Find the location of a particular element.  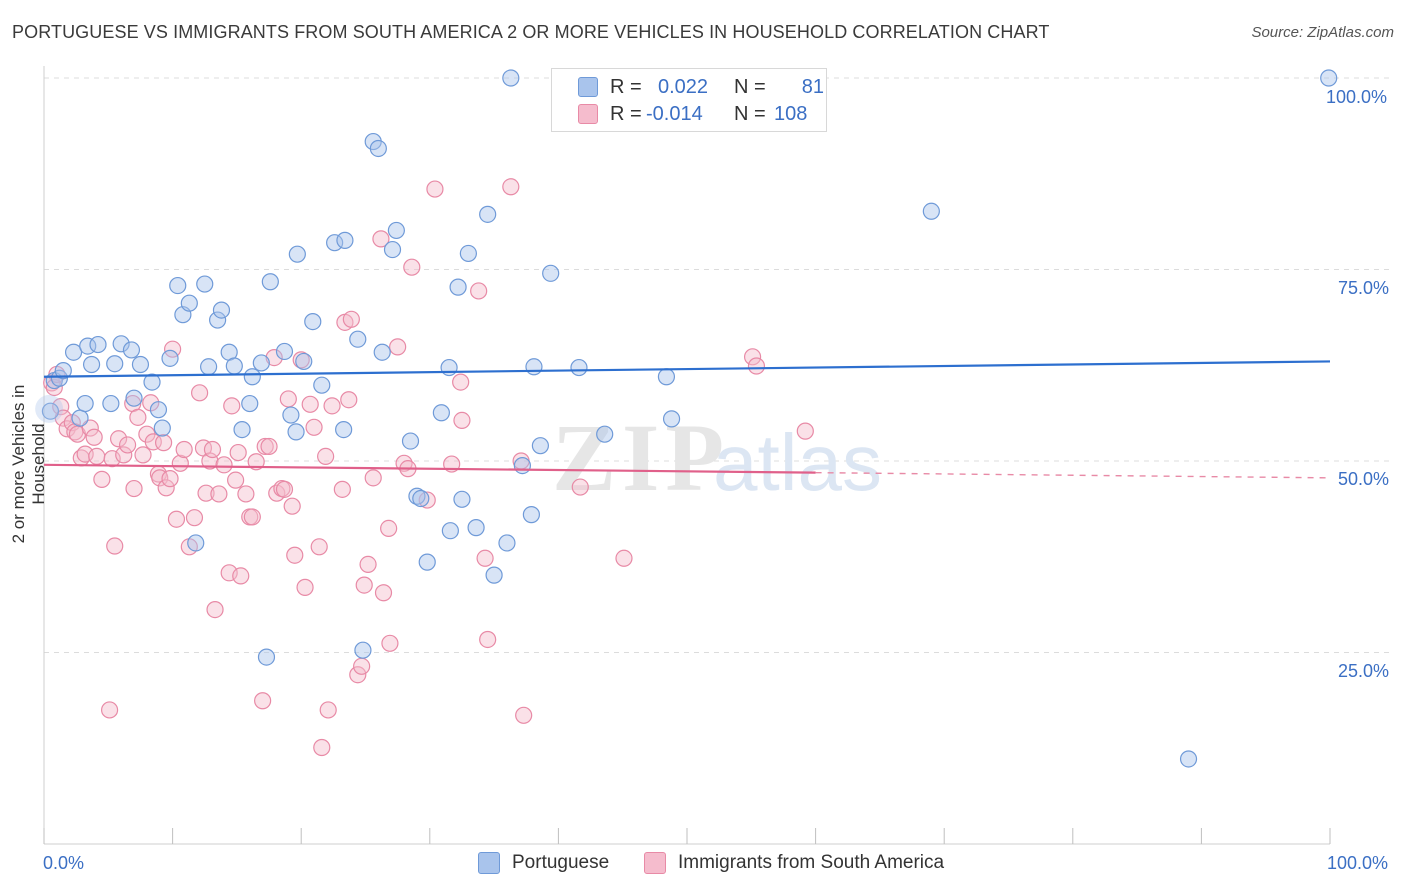

watermark: ZIP atlas is located at coordinates (717, 457).